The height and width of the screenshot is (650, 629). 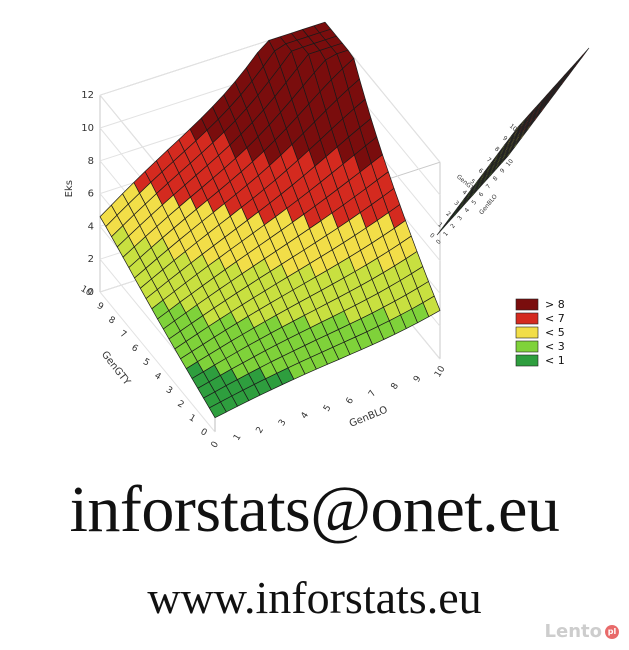 I want to click on contour-x-tick: 8, so click(x=496, y=179).